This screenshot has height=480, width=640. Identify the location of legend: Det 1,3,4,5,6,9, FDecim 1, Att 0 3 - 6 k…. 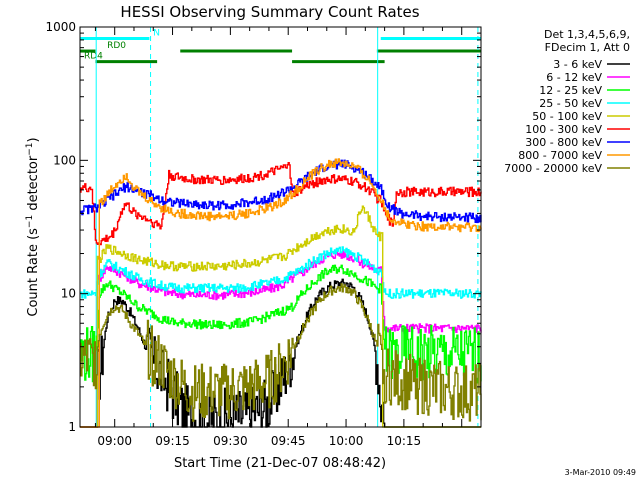
(567, 101).